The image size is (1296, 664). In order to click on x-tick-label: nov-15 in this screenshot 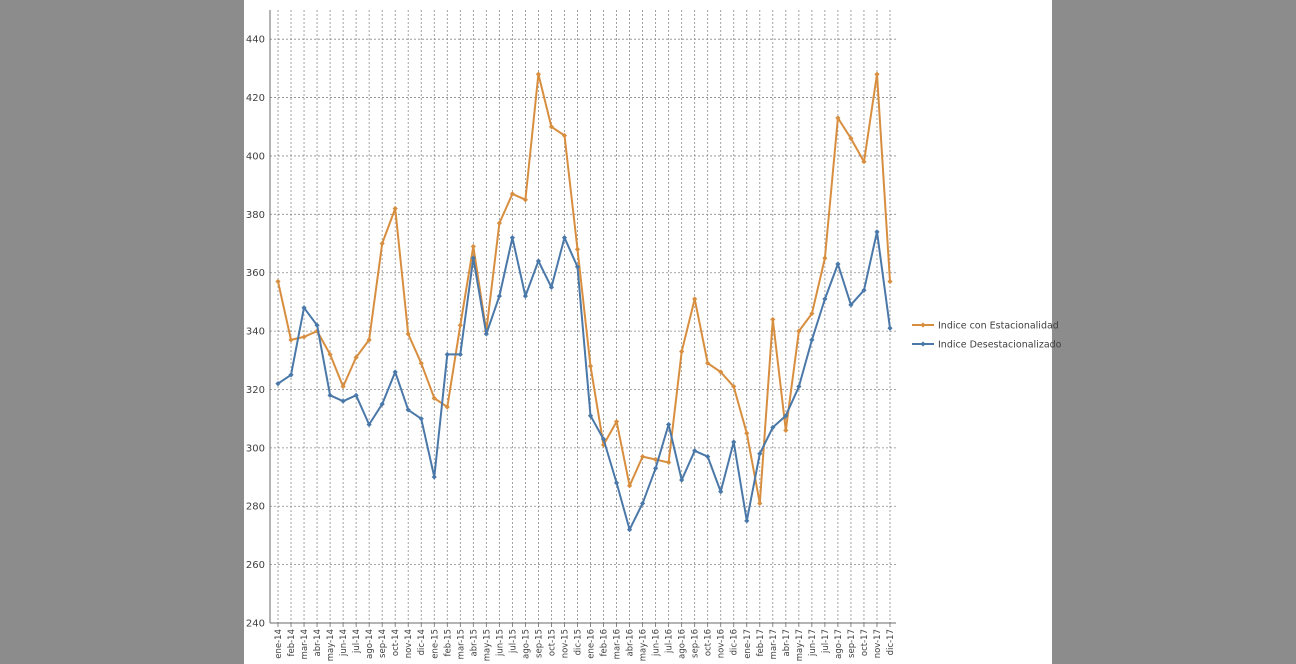, I will do `click(565, 643)`.